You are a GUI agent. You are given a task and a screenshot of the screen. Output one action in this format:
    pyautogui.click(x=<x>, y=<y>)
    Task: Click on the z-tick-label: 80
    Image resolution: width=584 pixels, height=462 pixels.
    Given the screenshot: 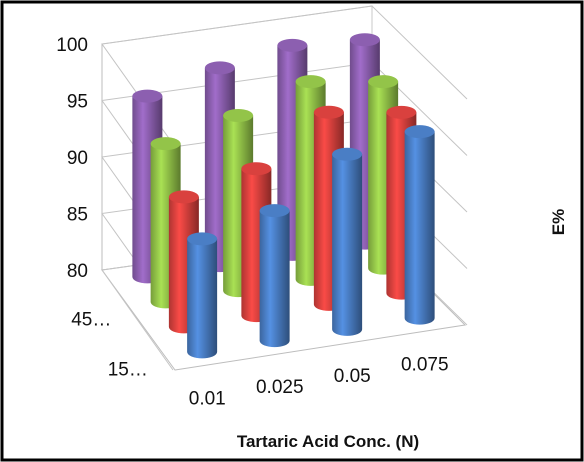 What is the action you would take?
    pyautogui.click(x=77, y=271)
    